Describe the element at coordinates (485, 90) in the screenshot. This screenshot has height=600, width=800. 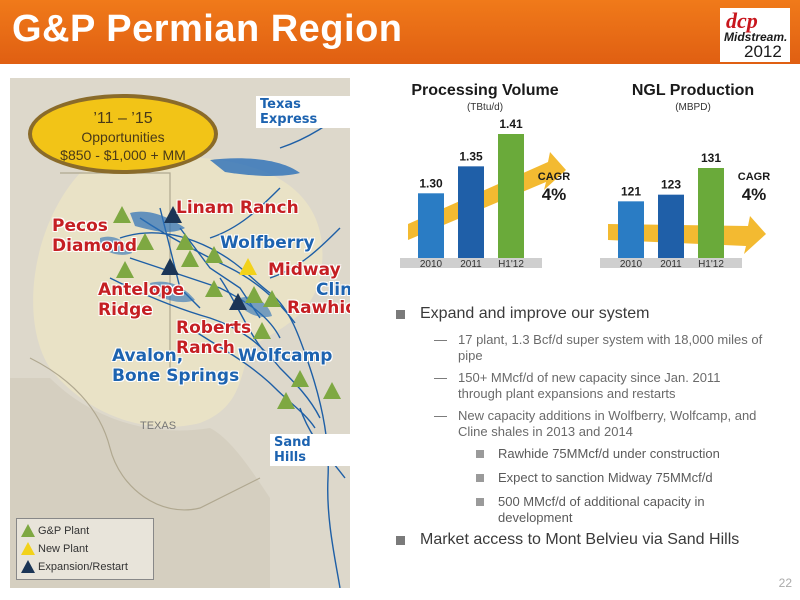
I see `processing-chart-title: Processing Volume` at that location.